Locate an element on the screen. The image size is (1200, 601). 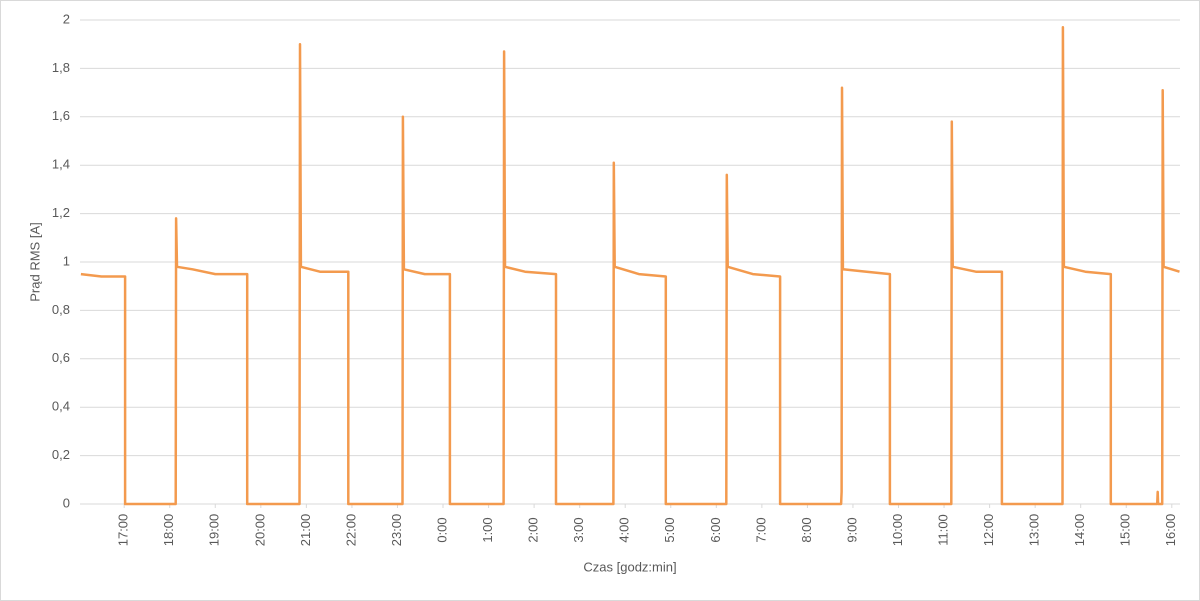
x-tick-label: 7:00 is located at coordinates (760, 529).